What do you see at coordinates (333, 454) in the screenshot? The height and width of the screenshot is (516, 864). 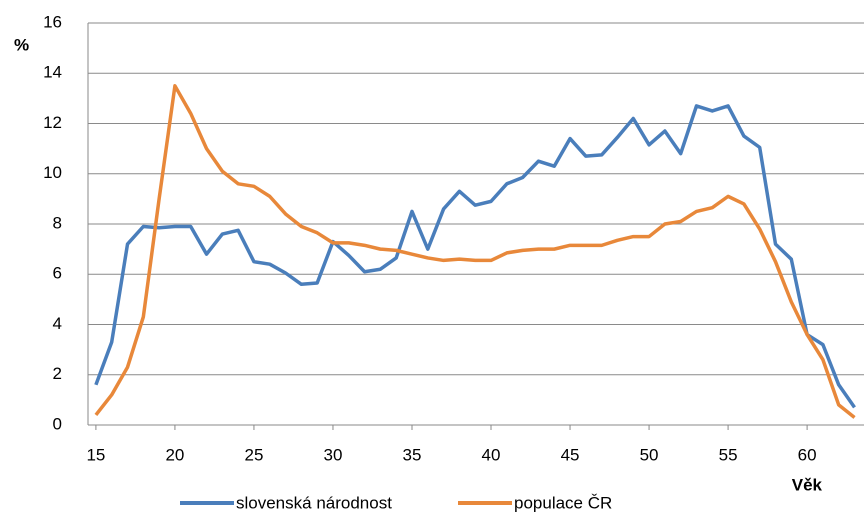 I see `x-tick-label: 30` at bounding box center [333, 454].